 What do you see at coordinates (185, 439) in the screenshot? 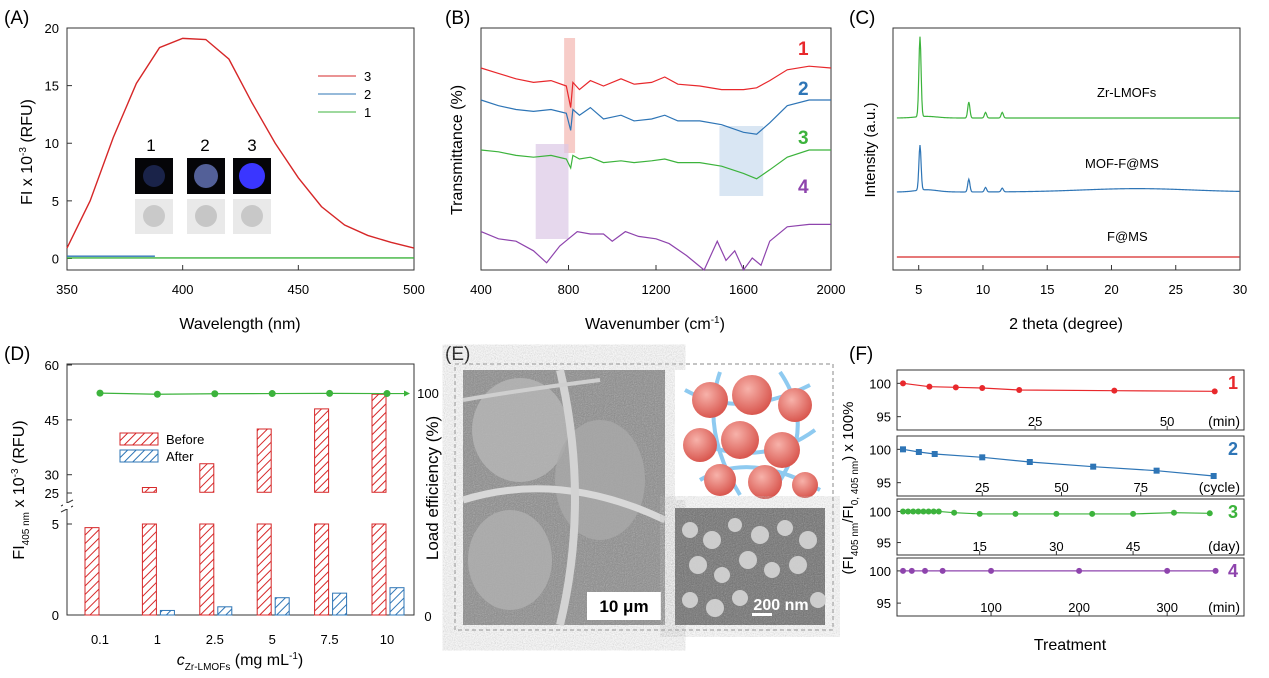
I see `legend-before: Before` at bounding box center [185, 439].